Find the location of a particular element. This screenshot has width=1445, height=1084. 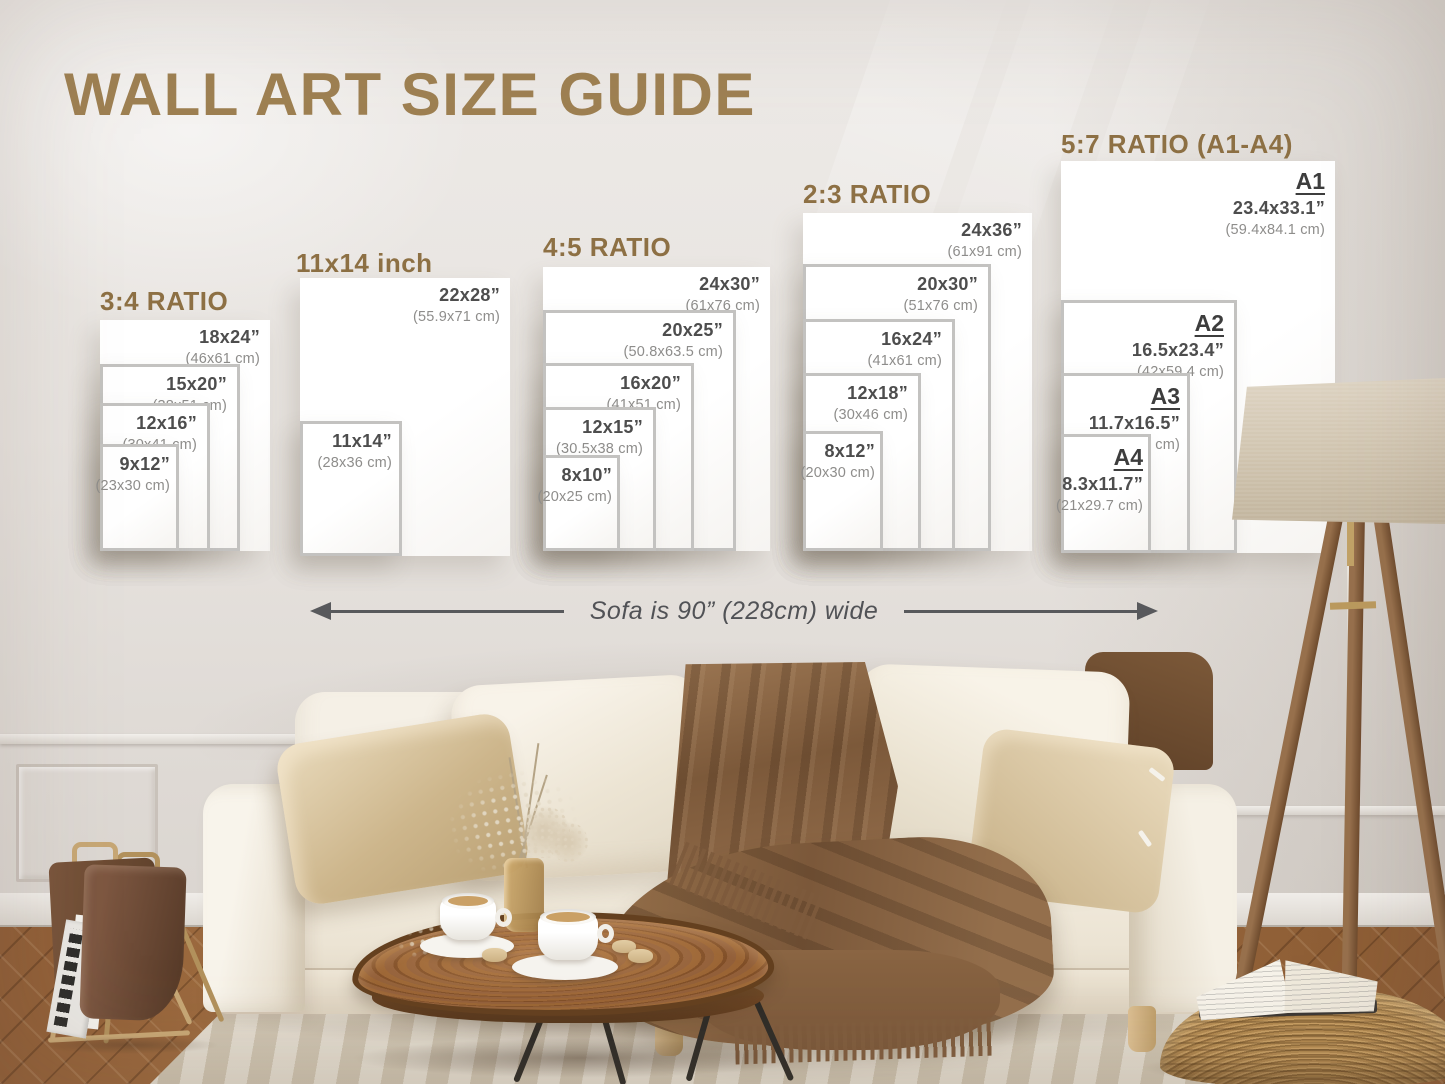

arrow-line-right is located at coordinates (1021, 611).